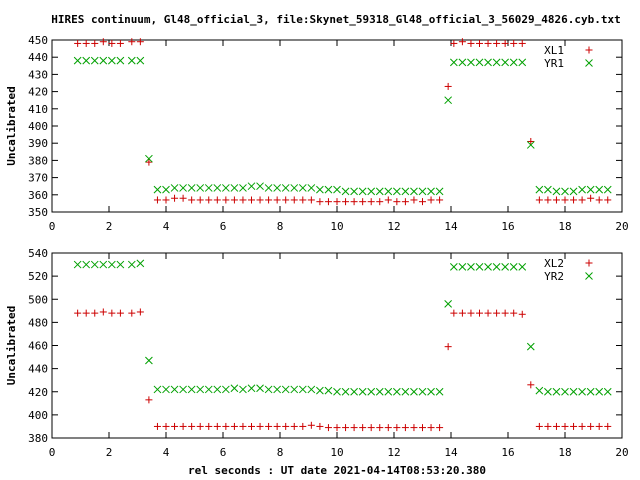 This screenshot has height=480, width=640. I want to click on y-tick-label: 540, so click(38, 253).